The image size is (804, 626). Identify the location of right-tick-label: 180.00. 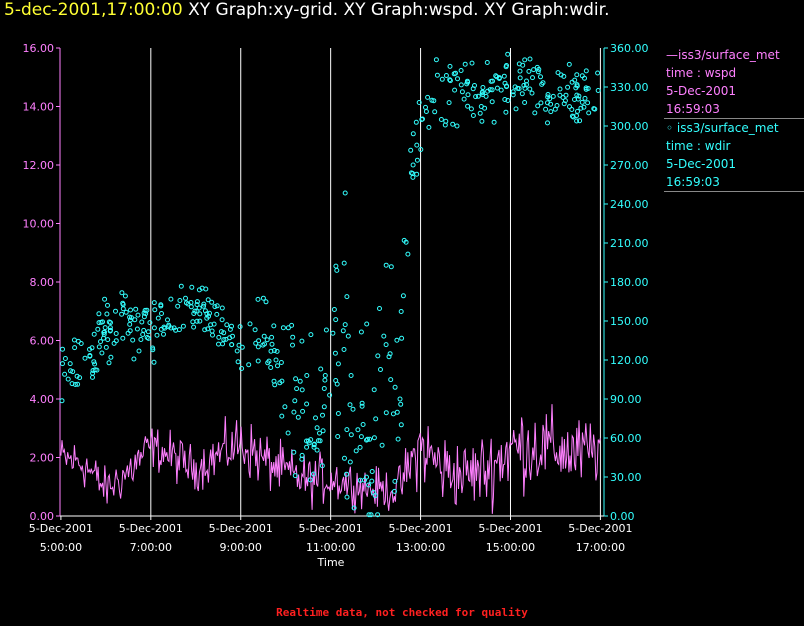
(629, 282).